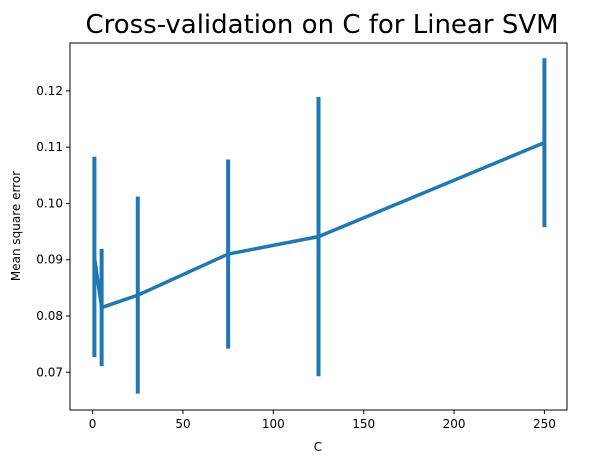 The image size is (601, 464). What do you see at coordinates (16, 226) in the screenshot?
I see `y-axis-label: Mean square error` at bounding box center [16, 226].